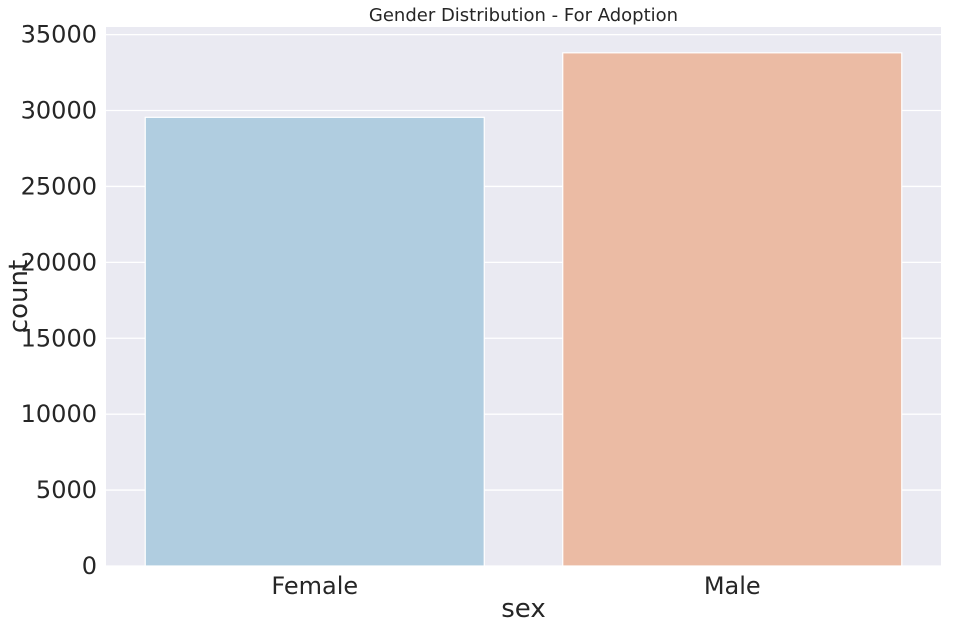 This screenshot has height=629, width=961. What do you see at coordinates (523, 15) in the screenshot?
I see `chart-title: Gender Distribution - For Adoption` at bounding box center [523, 15].